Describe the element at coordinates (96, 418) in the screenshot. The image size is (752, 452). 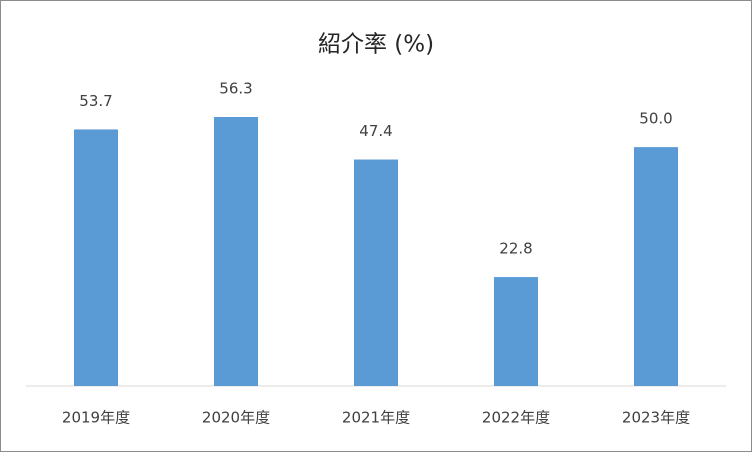
I see `x-tick-label: 2019年度` at that location.